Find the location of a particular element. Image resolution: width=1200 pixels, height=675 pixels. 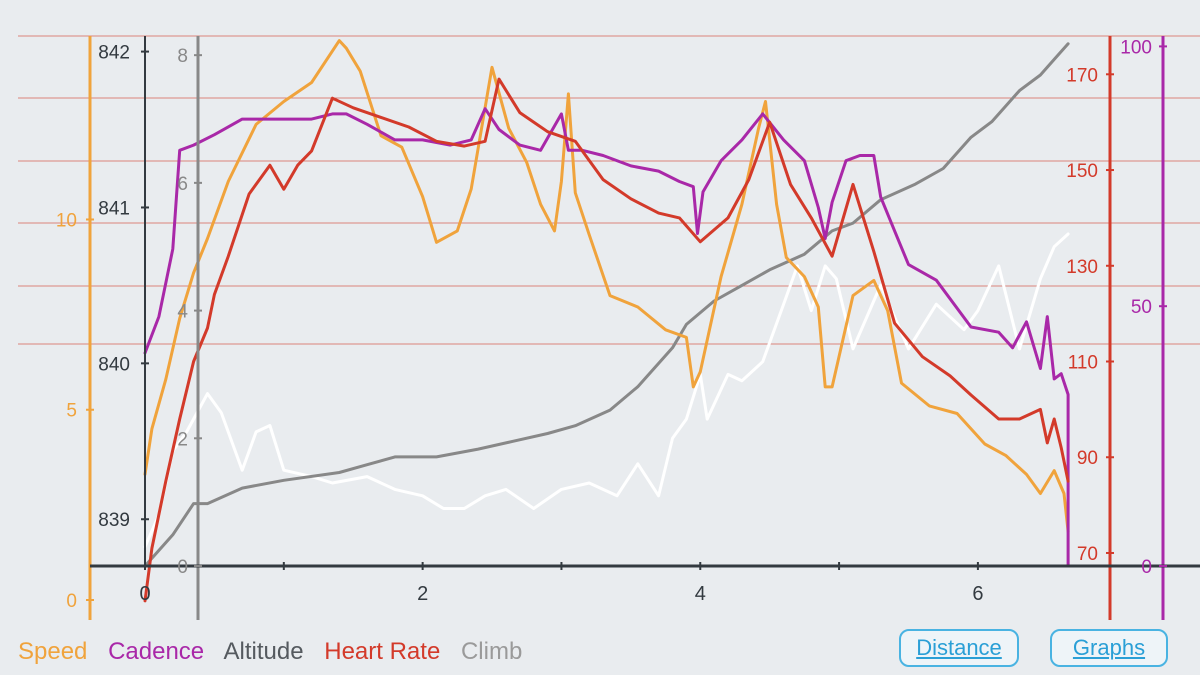

speed-tick-label: 5 is located at coordinates (71, 411).